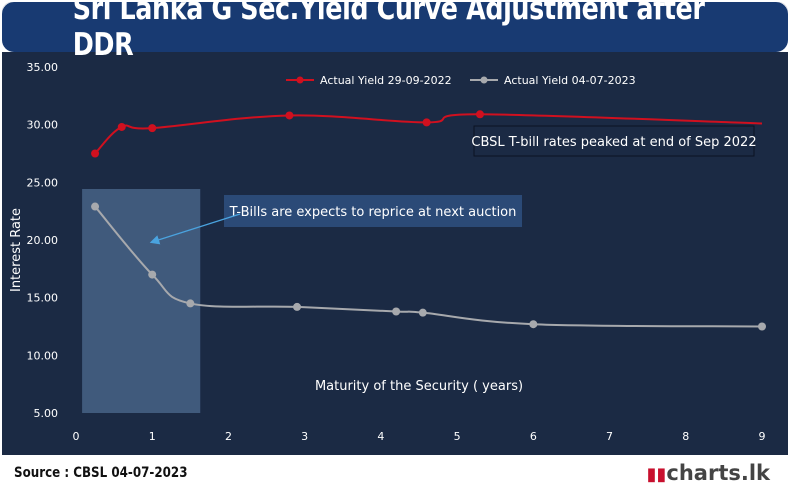 The image size is (792, 497). I want to click on legend-label-1: Actual Yield 04-07-2023, so click(570, 80).